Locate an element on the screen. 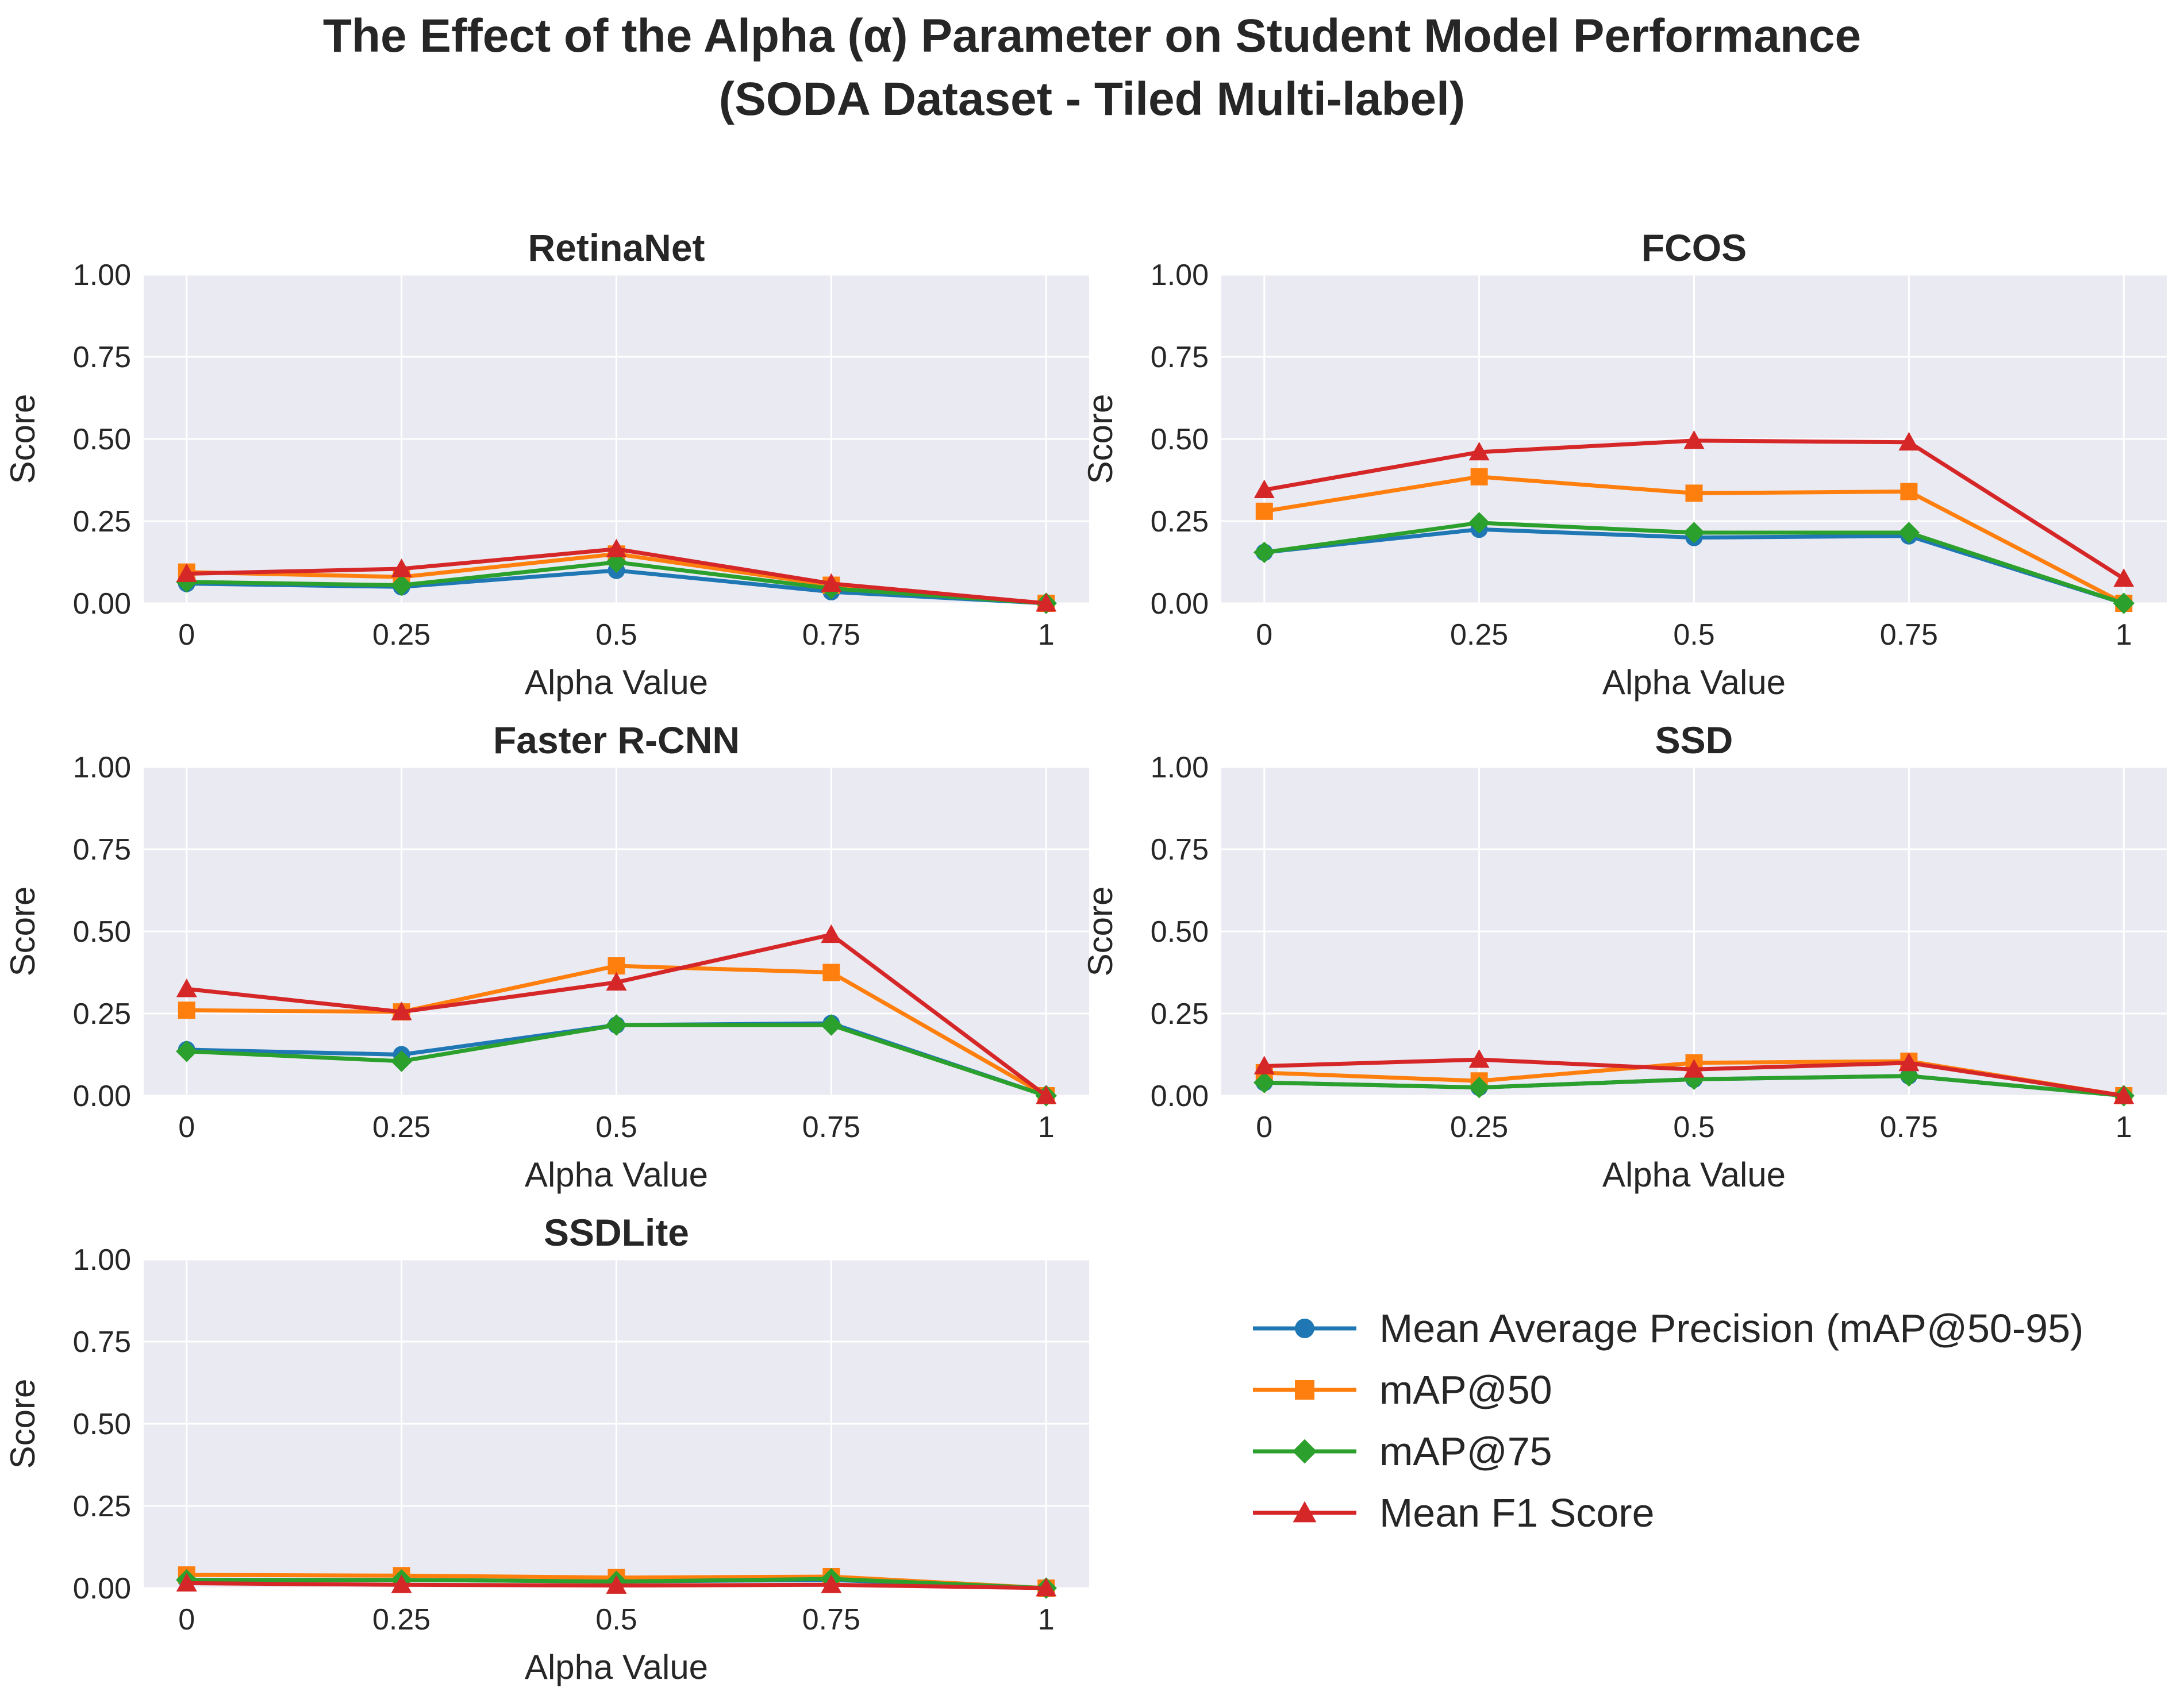 The height and width of the screenshot is (1699, 2184). subplot-title: Faster R-CNN is located at coordinates (617, 740).